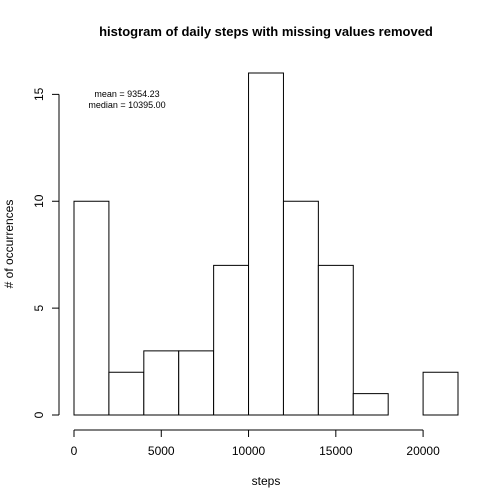 This screenshot has width=504, height=504. Describe the element at coordinates (249, 451) in the screenshot. I see `x-tick-label-2: 10000` at that location.